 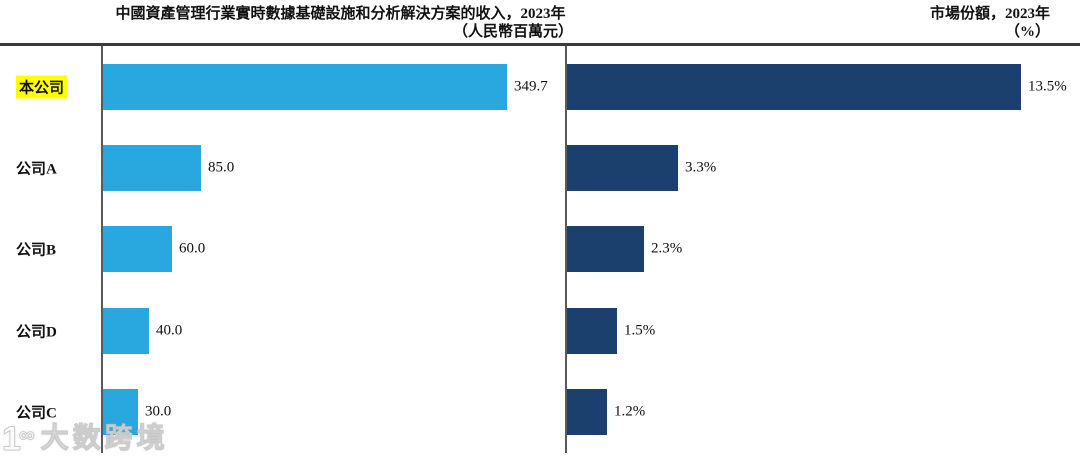 I want to click on left-chart-title-line1: 中國資產管理行業實時數據基礎設施和分析解決方案的收入，2023年, so click(x=340, y=14).